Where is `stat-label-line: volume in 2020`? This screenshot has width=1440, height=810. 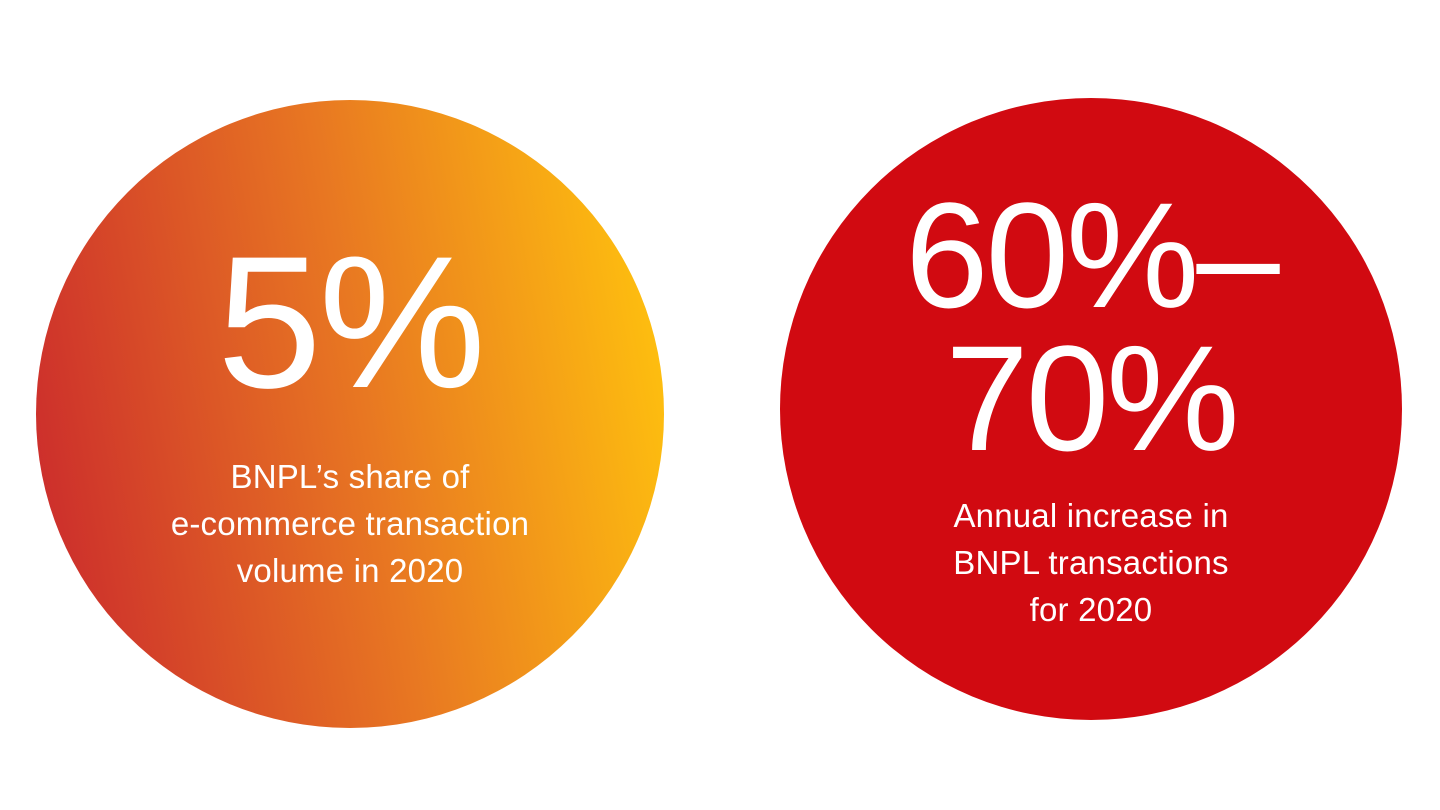 stat-label-line: volume in 2020 is located at coordinates (350, 570).